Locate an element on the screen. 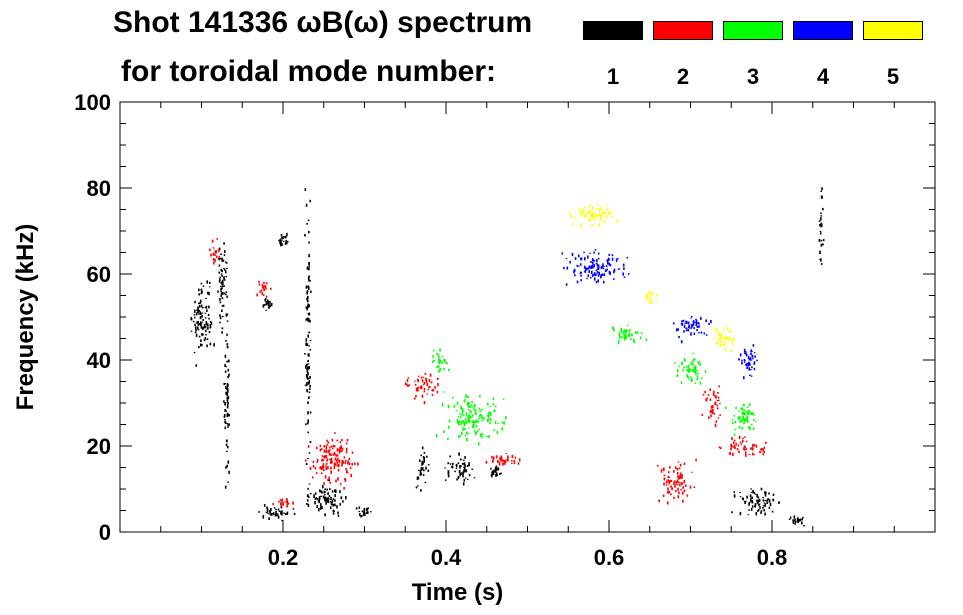 Image resolution: width=963 pixels, height=615 pixels. legend-label-4: 4 is located at coordinates (823, 76).